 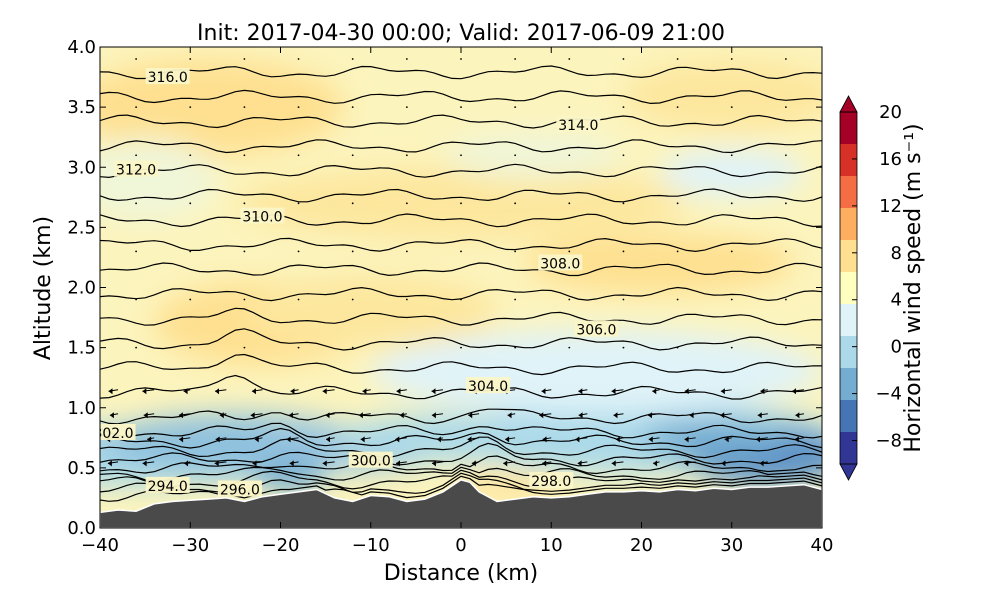 I want to click on contour-label: 316.0, so click(x=168, y=78).